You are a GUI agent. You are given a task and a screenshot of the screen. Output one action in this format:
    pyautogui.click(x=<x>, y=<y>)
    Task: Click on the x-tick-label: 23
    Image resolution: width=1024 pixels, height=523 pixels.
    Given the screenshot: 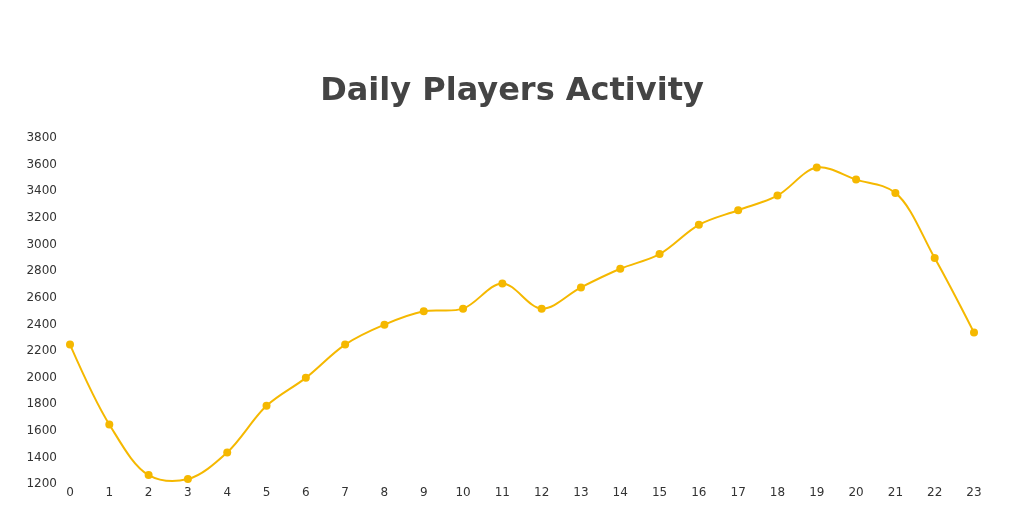 What is the action you would take?
    pyautogui.click(x=974, y=492)
    